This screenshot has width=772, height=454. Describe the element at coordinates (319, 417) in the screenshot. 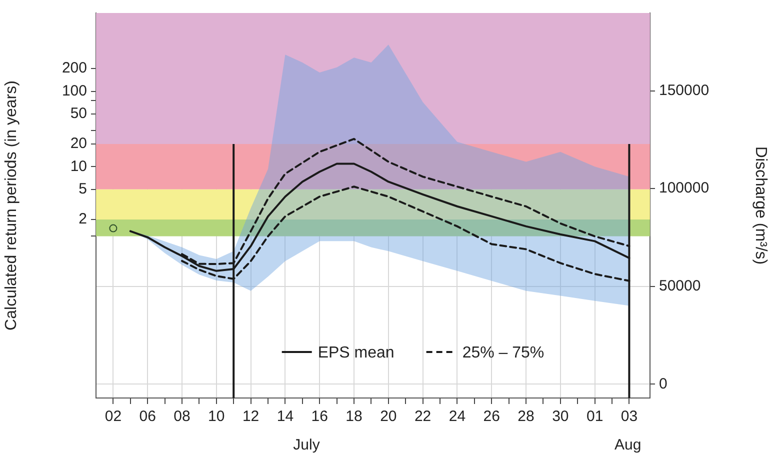

I see `x-tick-label: 16` at that location.